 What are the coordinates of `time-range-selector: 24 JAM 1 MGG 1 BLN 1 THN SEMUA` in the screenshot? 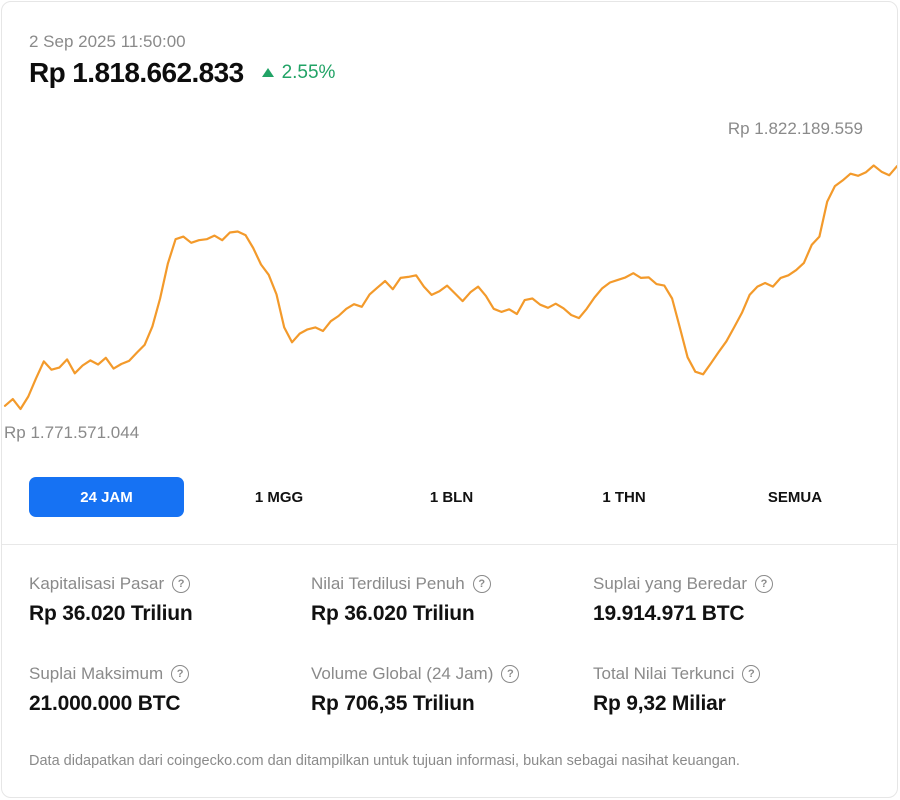 It's located at (450, 498).